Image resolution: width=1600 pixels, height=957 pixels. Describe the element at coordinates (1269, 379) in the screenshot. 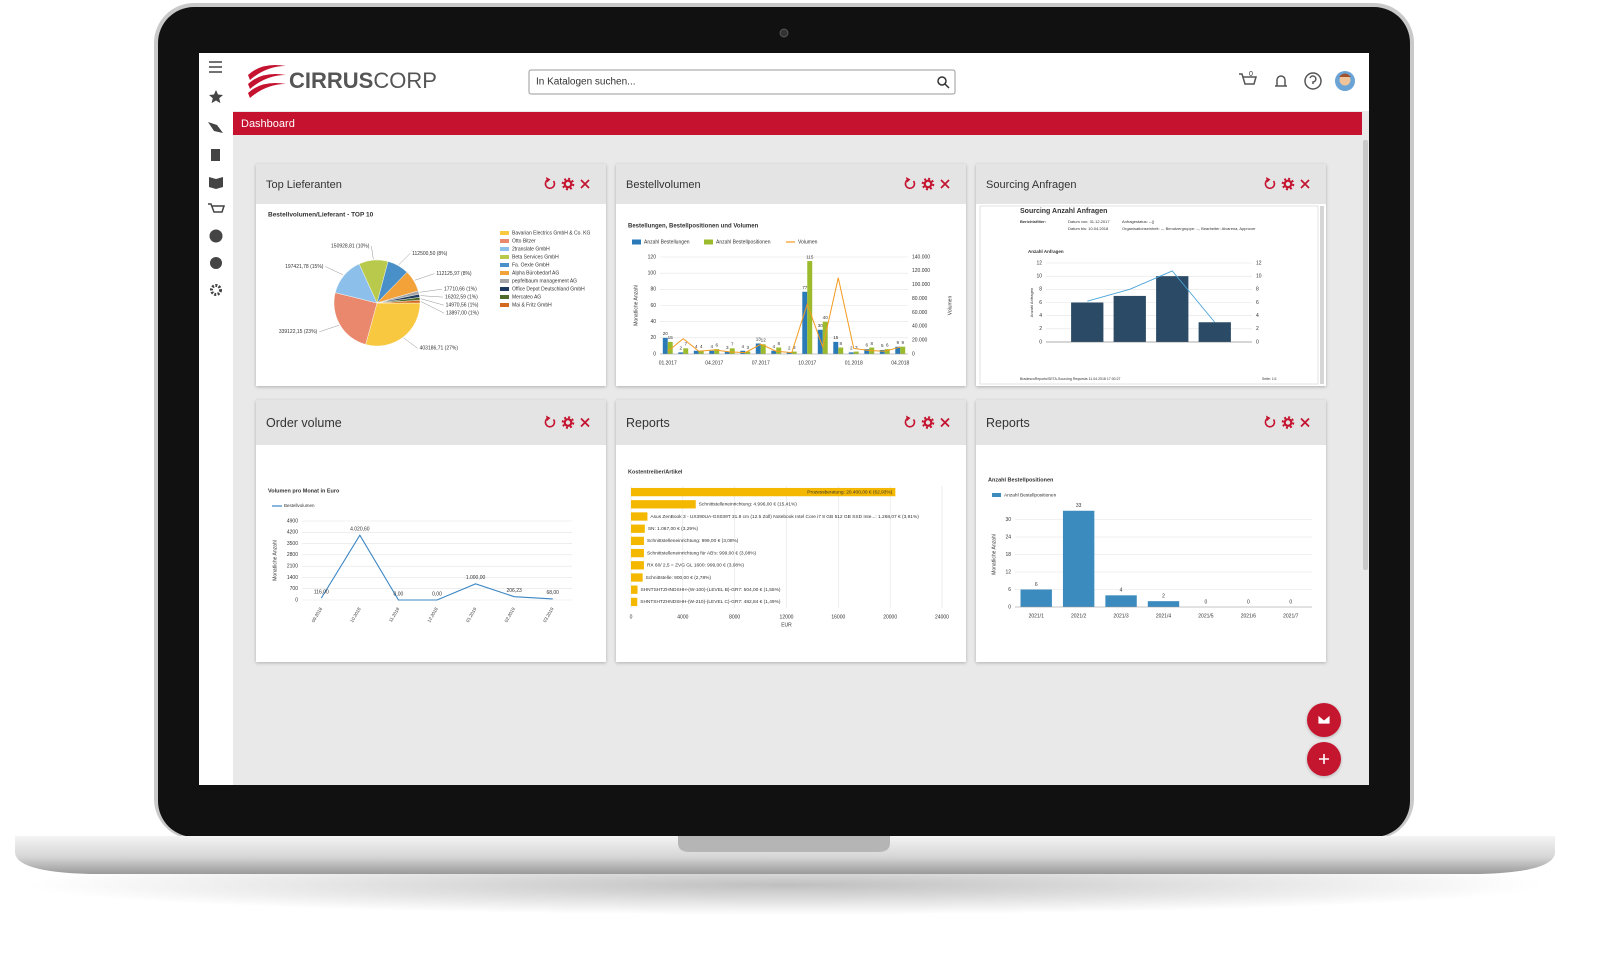

I see `report-page-label: Seite: 1/1` at that location.